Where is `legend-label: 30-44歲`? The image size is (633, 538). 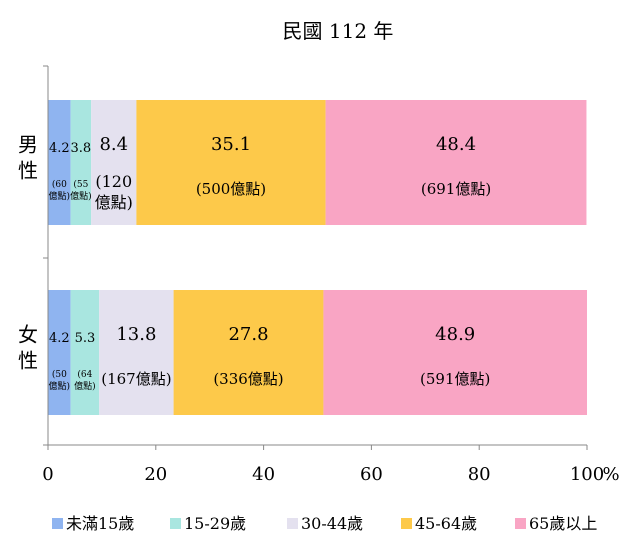
legend-label: 30-44歲 is located at coordinates (332, 523).